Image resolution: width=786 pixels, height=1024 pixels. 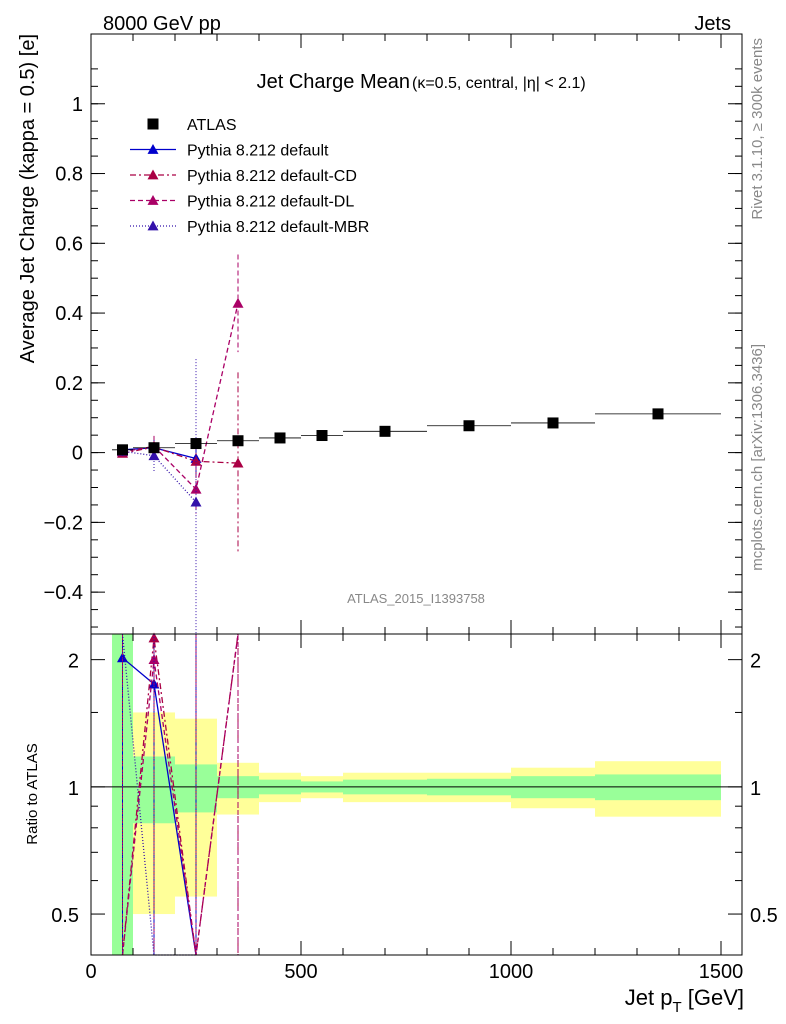 What do you see at coordinates (333, 82) in the screenshot?
I see `plot-title: Jet Charge Mean` at bounding box center [333, 82].